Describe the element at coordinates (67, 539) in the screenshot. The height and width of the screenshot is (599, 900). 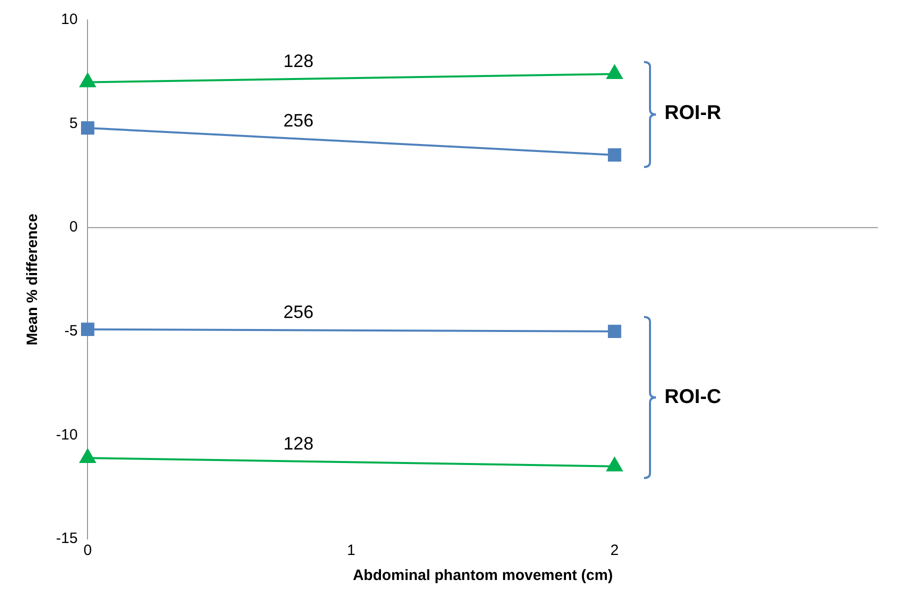
I see `y-tick-label: -15` at that location.